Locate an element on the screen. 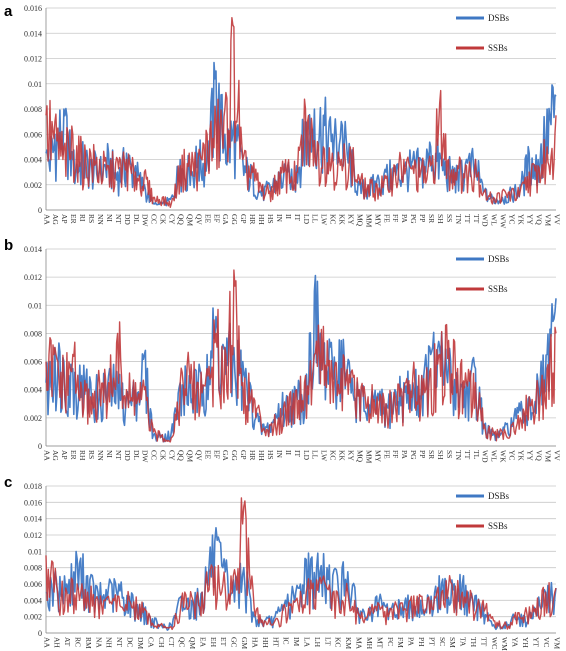  x-tick-label: FM is located at coordinates (400, 642).